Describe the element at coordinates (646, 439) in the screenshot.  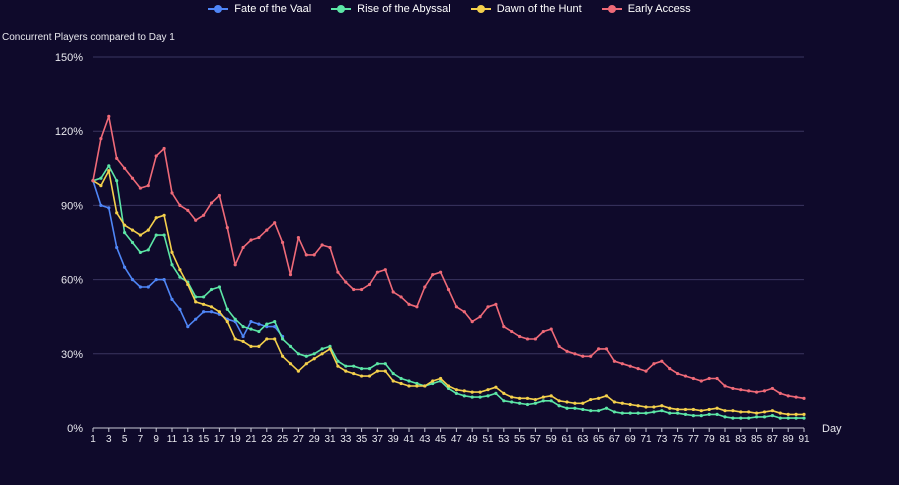
I see `x-tick-label: 71` at that location.